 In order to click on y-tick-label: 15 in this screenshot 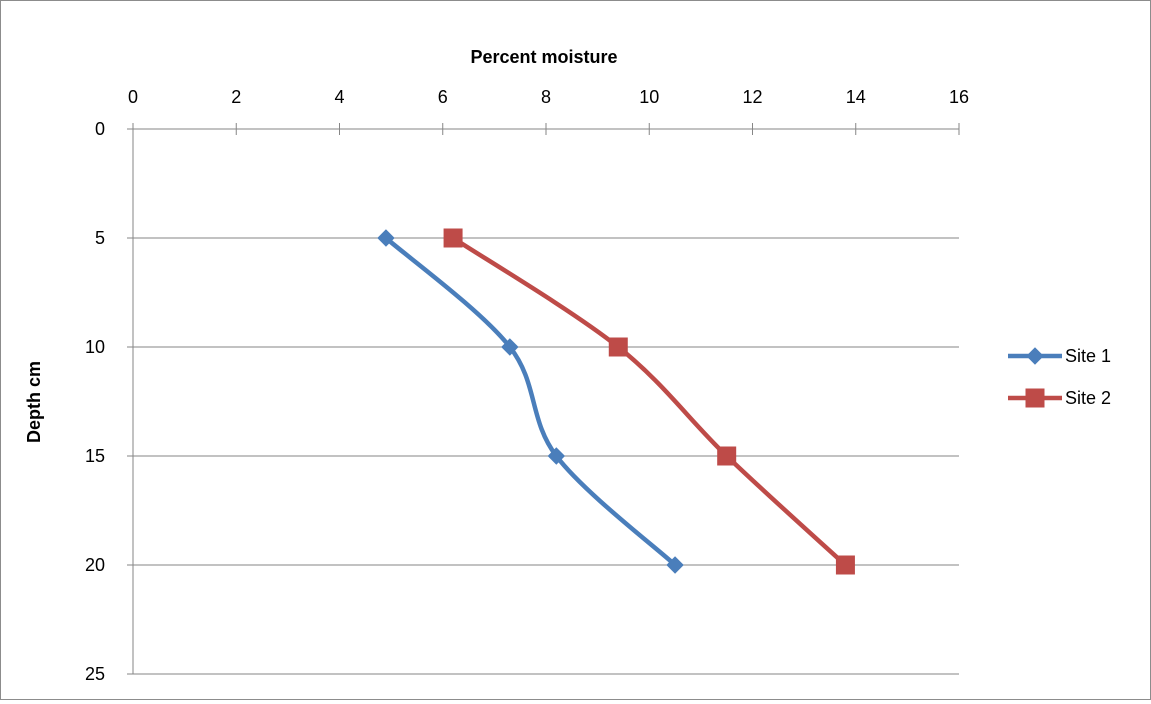, I will do `click(95, 456)`.